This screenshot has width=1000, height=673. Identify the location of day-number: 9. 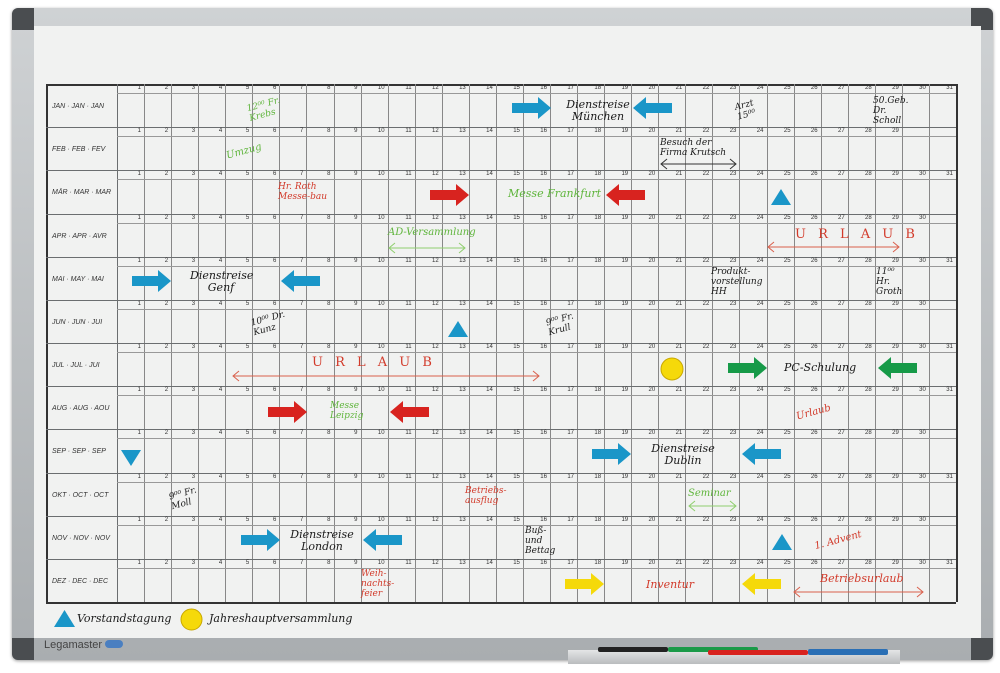
(356, 217).